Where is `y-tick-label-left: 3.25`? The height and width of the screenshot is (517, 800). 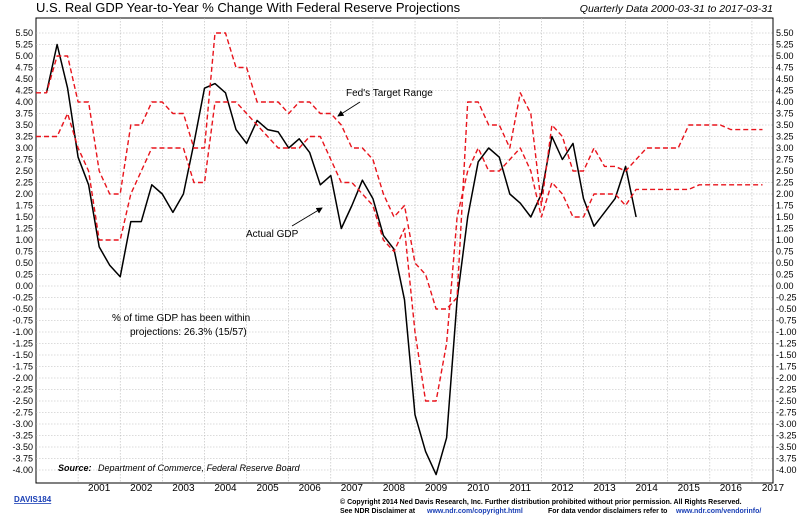
y-tick-label-left: 3.25 is located at coordinates (24, 137).